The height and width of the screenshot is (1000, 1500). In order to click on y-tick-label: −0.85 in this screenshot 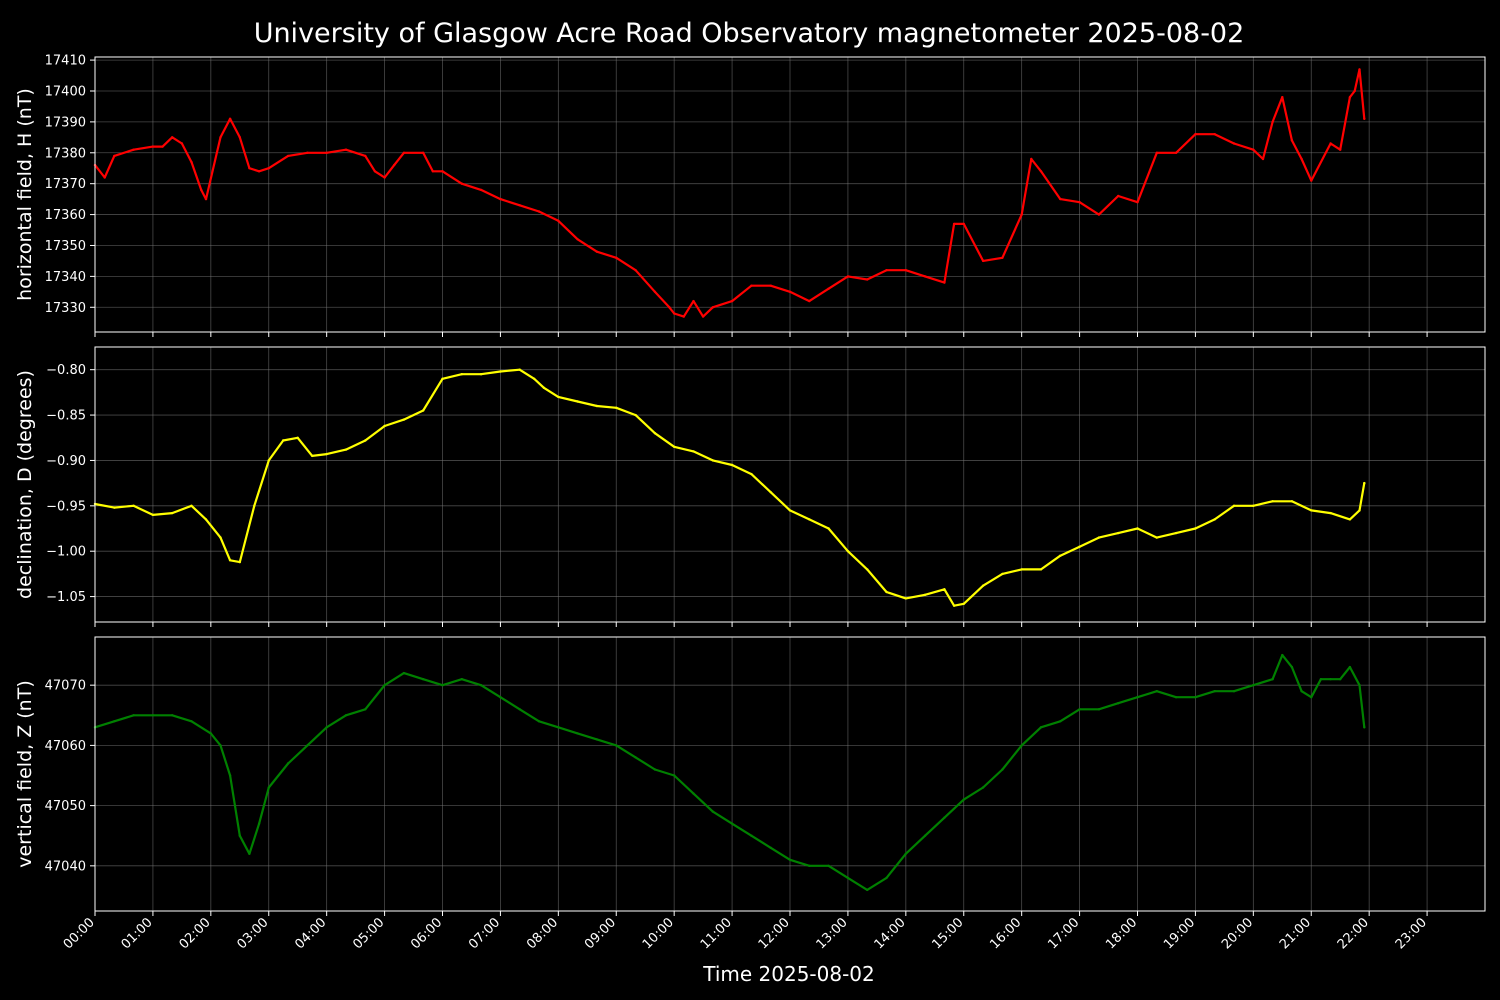, I will do `click(66, 416)`.